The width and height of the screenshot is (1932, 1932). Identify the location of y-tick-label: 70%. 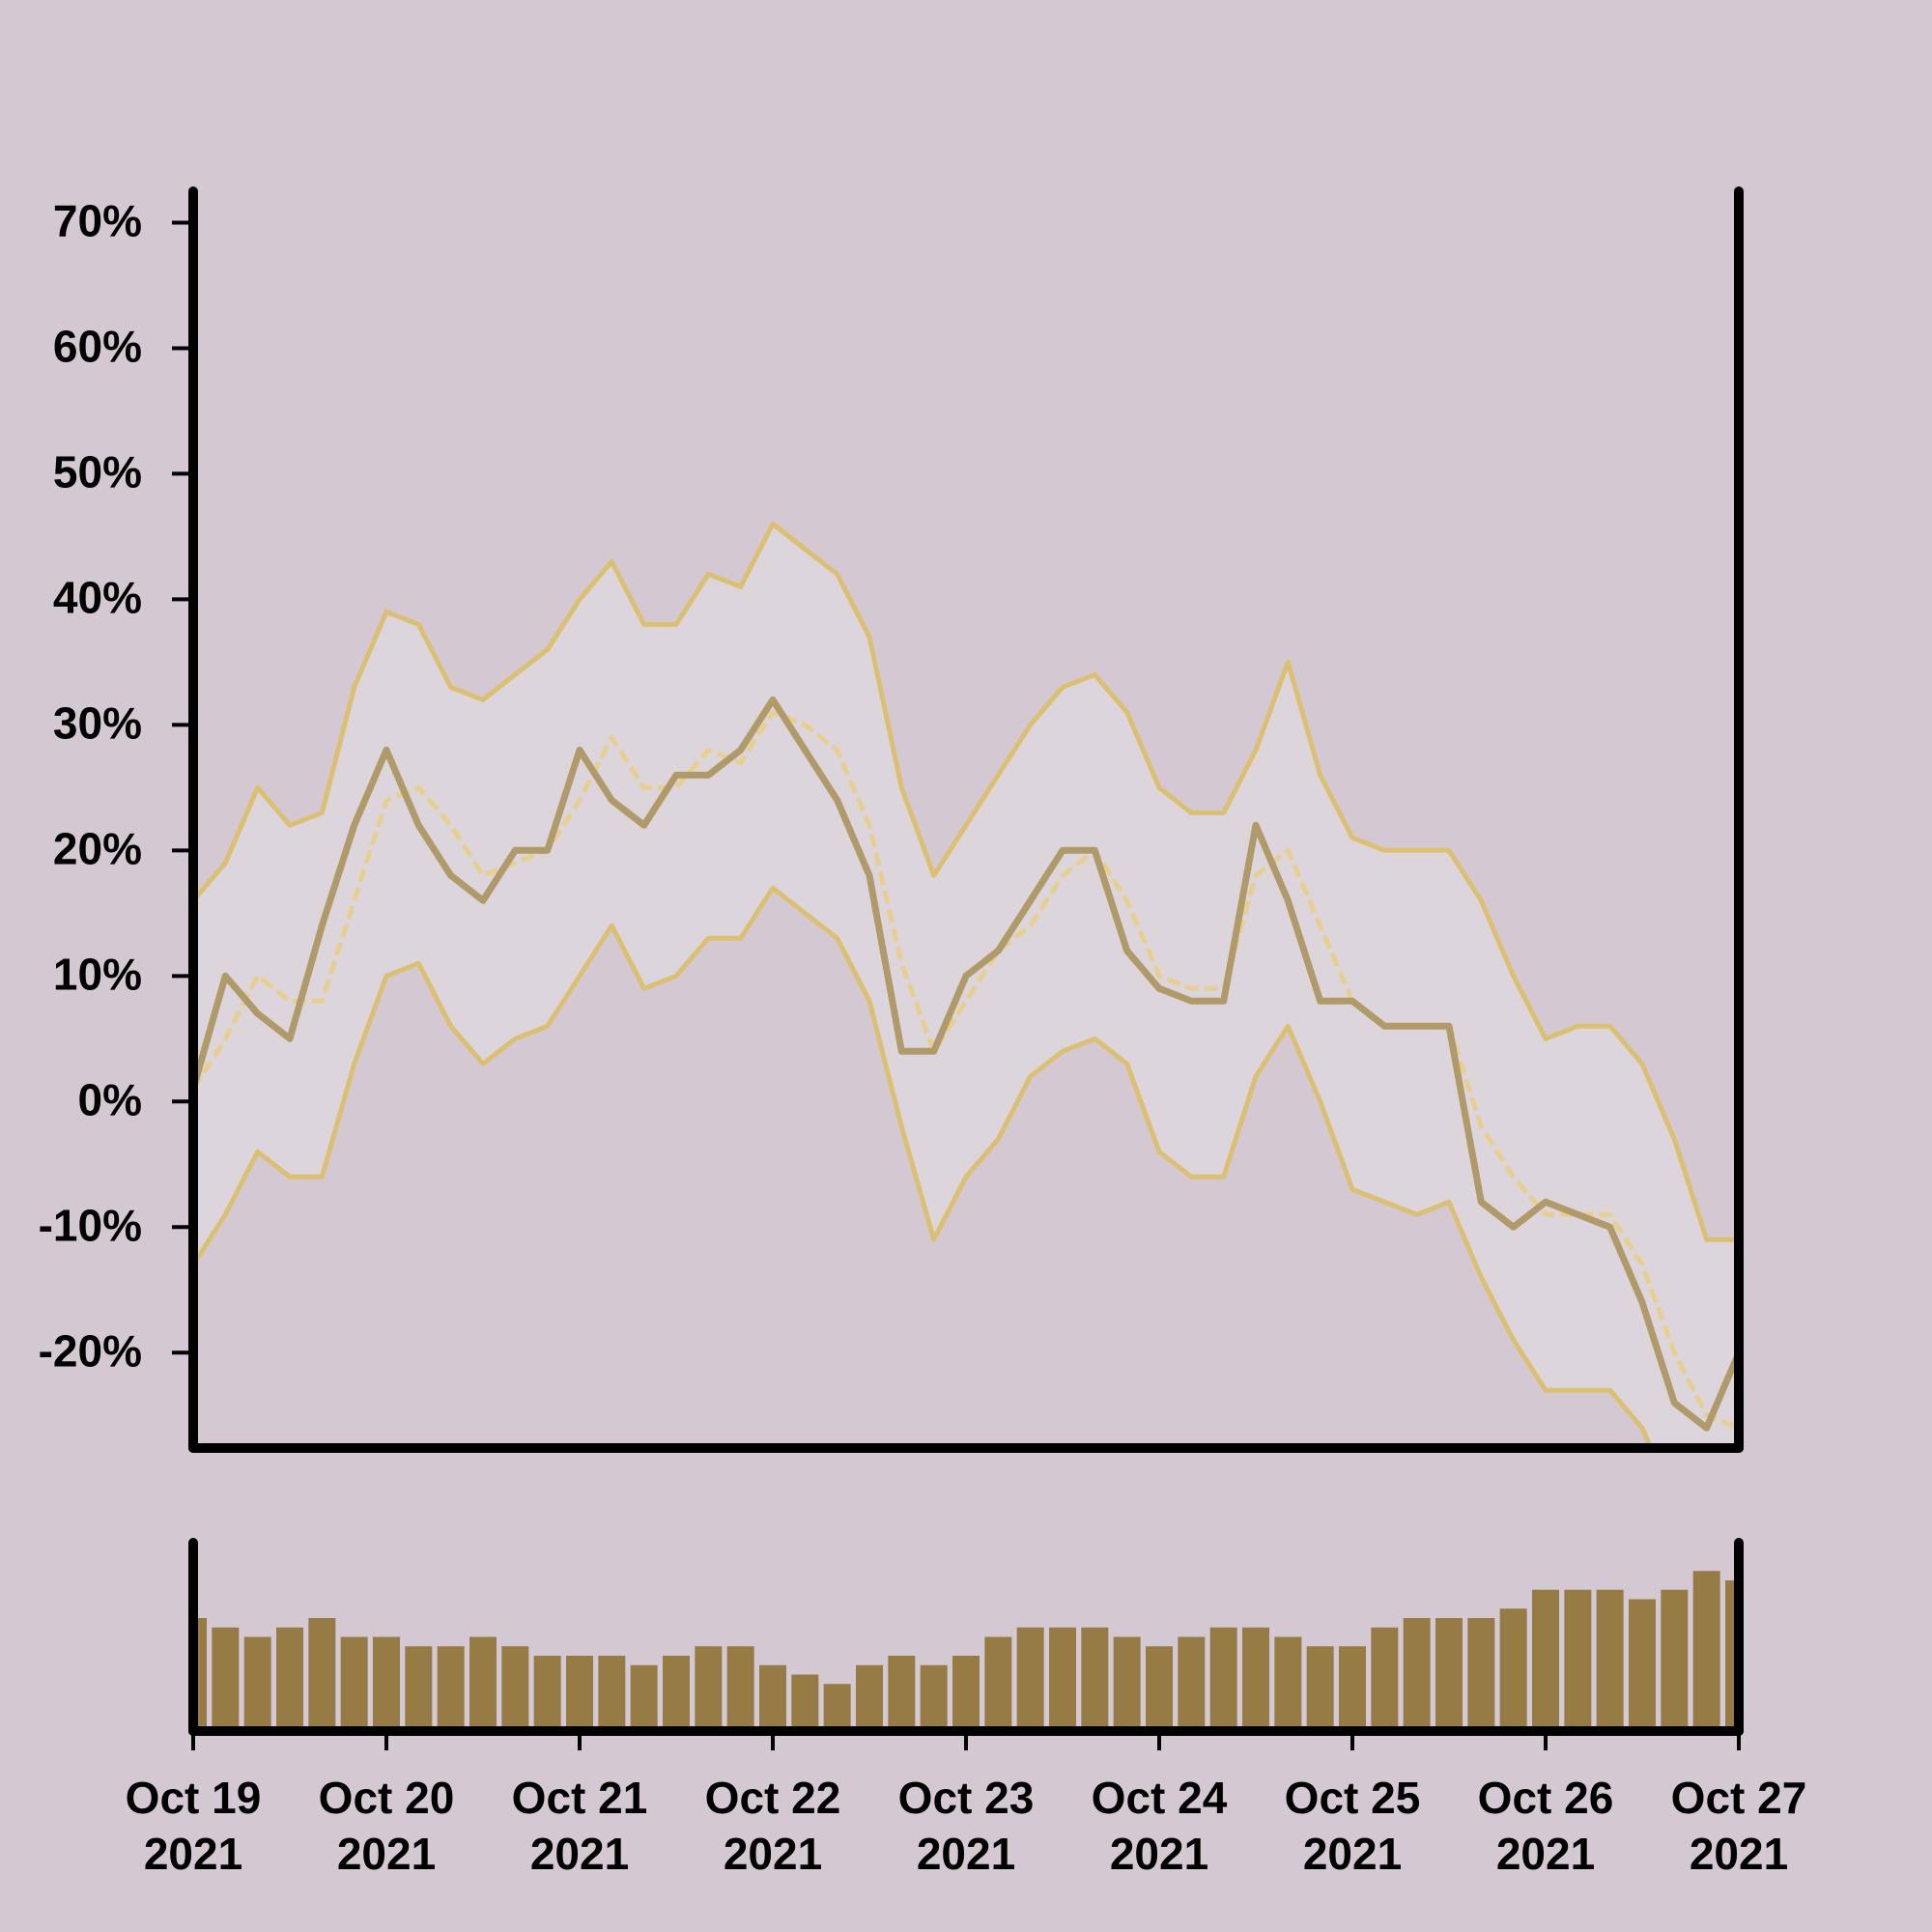
(97, 221).